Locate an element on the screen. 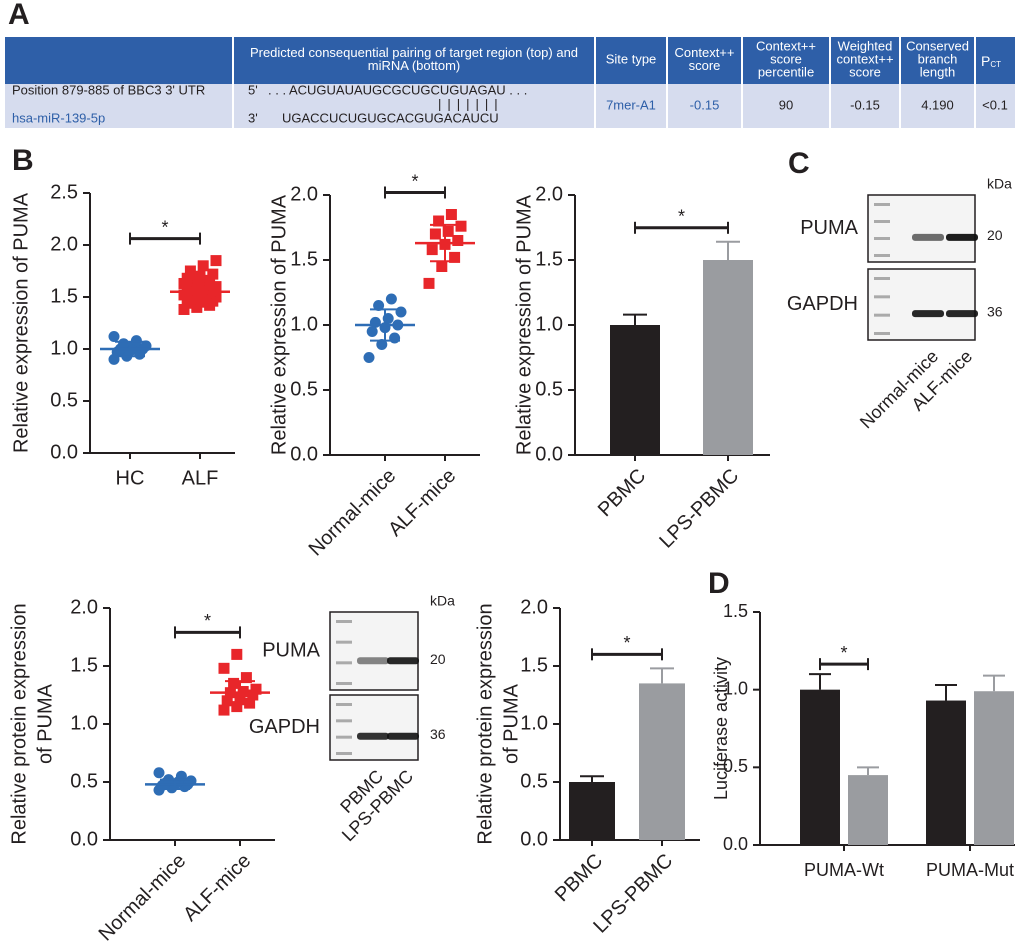 The width and height of the screenshot is (1020, 946). blot-box is located at coordinates (921, 304).